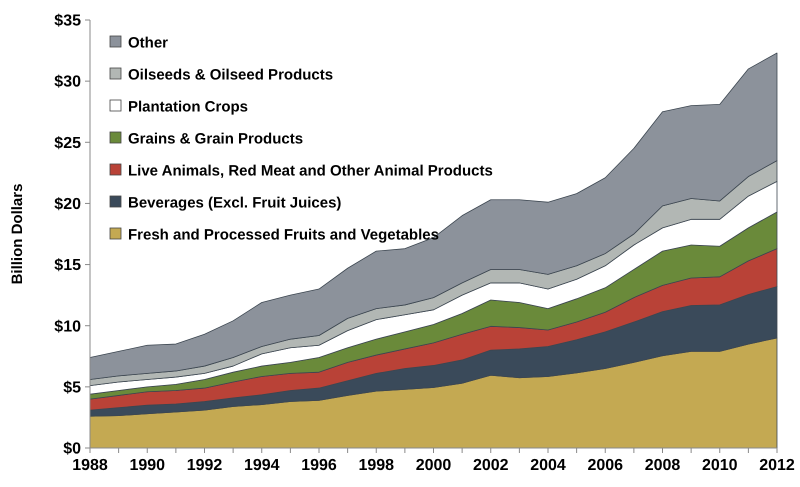 The height and width of the screenshot is (487, 800). Describe the element at coordinates (17, 234) in the screenshot. I see `y-axis-title: Billion Dollars` at that location.